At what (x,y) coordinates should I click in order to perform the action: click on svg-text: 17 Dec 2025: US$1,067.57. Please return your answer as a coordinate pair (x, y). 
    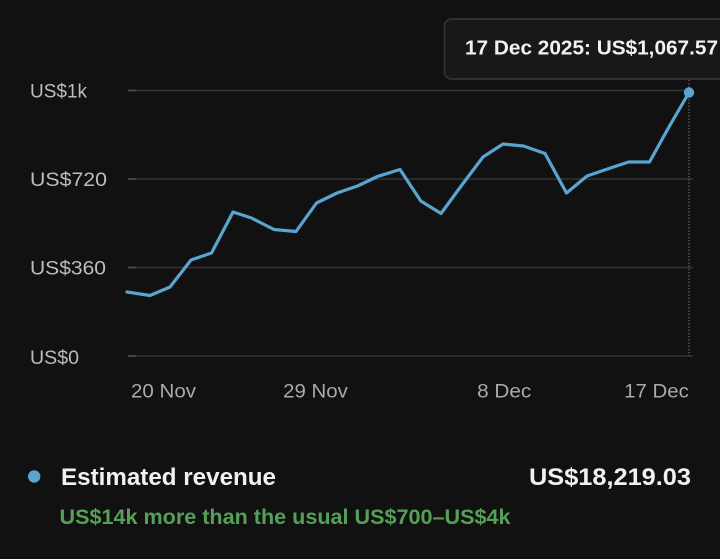
    Looking at the image, I should click on (591, 49).